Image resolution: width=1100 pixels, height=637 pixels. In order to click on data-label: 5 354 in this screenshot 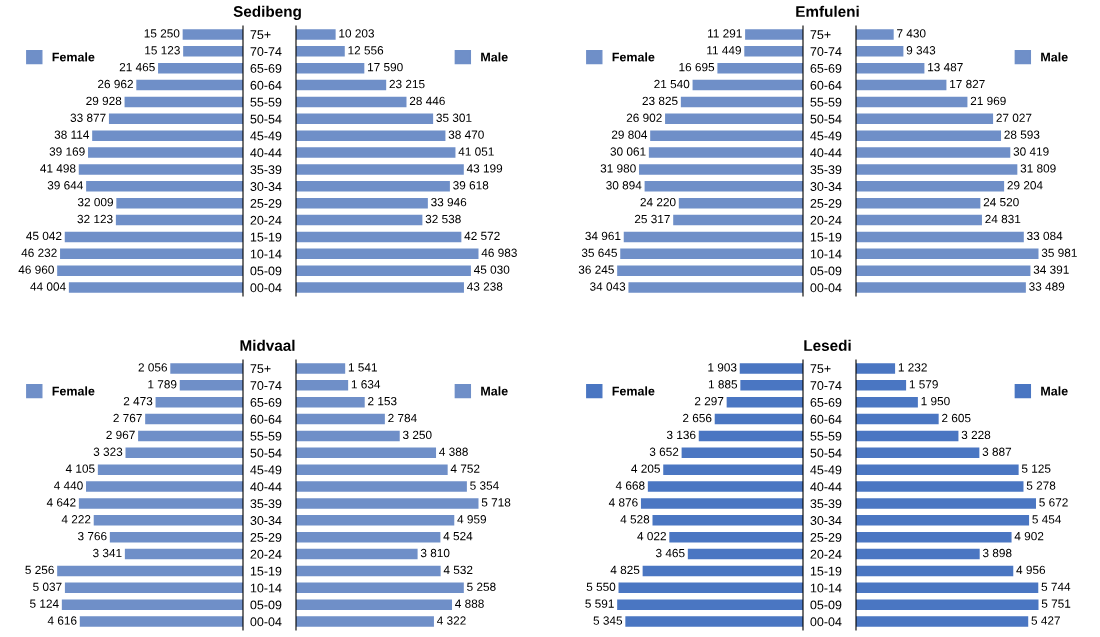, I will do `click(484, 485)`.